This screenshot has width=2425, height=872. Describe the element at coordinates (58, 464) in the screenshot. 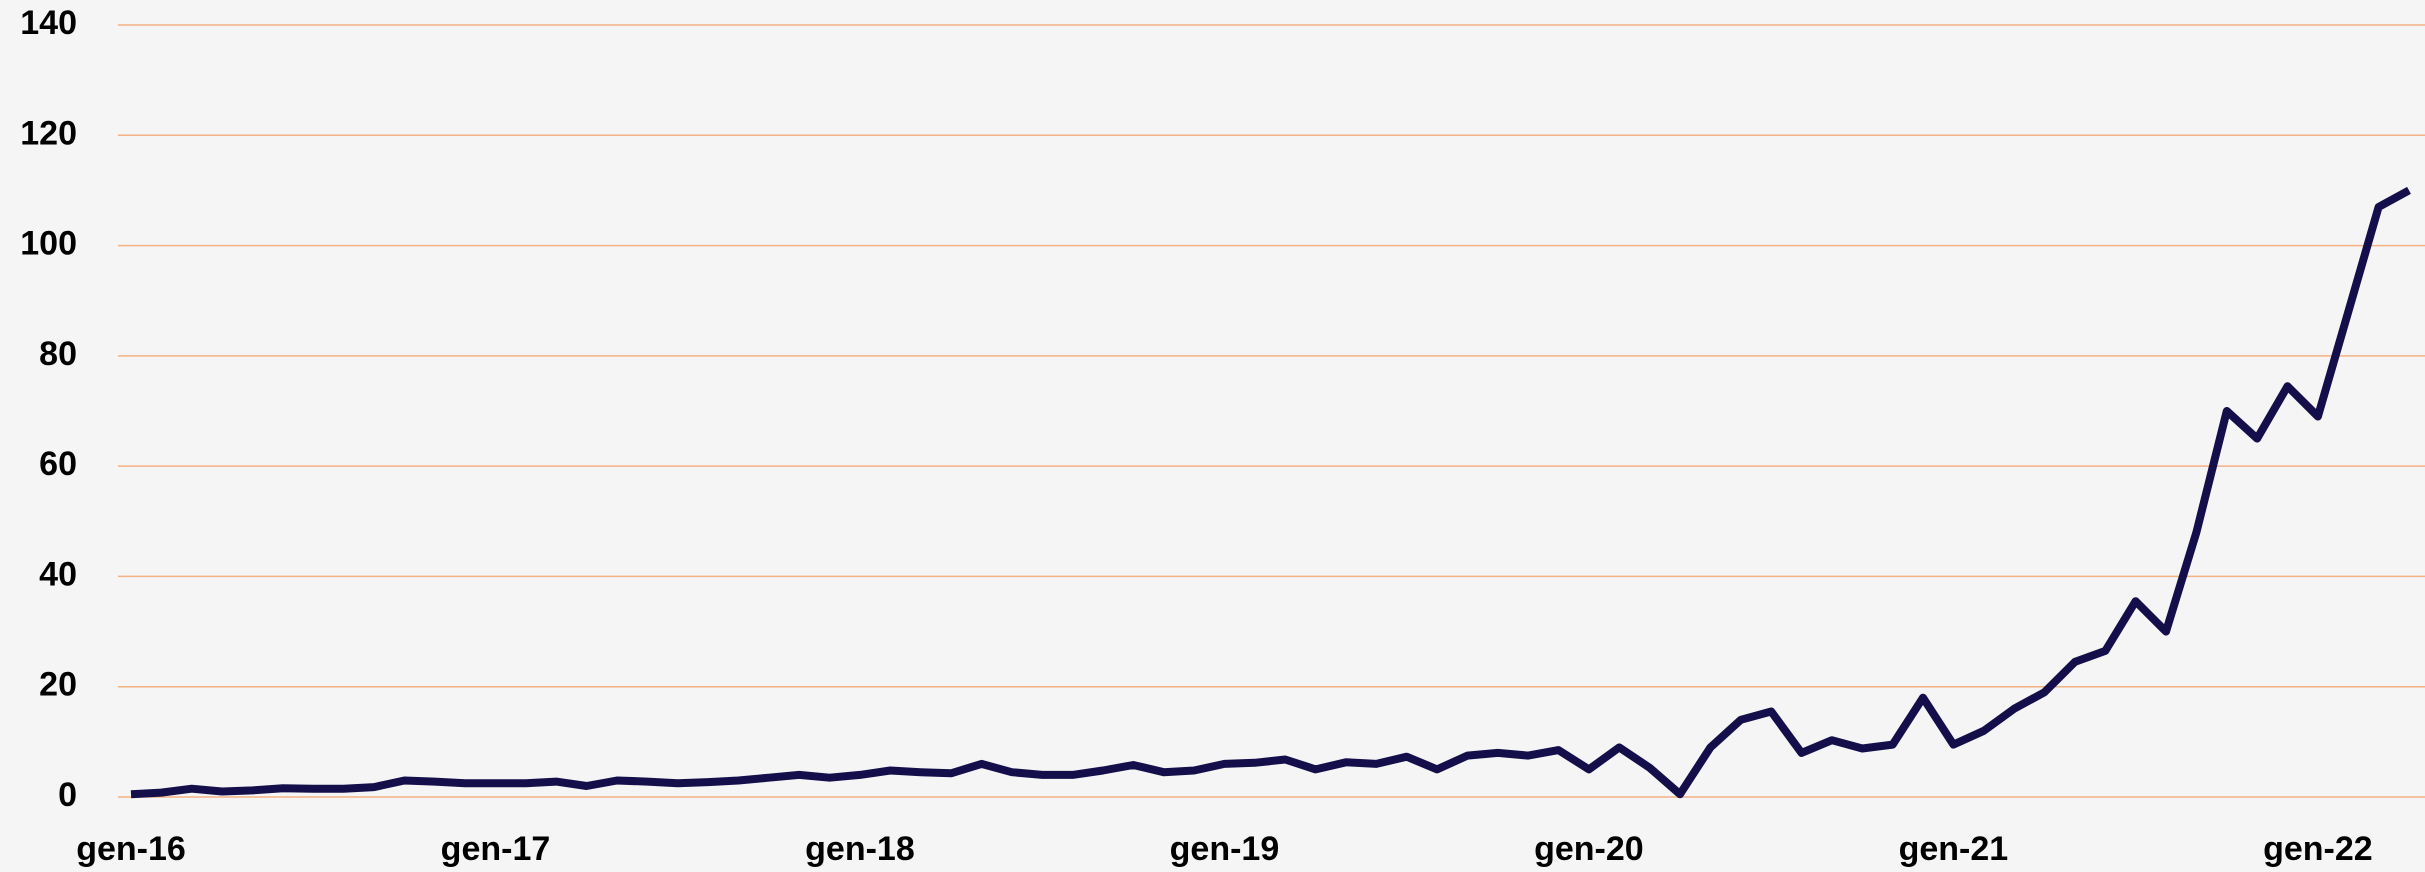

I see `y-tick-label: 60` at that location.